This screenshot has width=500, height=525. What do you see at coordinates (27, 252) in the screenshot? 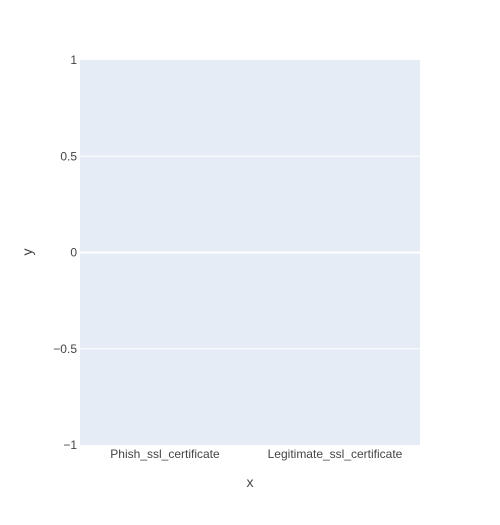
I see `y-axis-title: y` at bounding box center [27, 252].